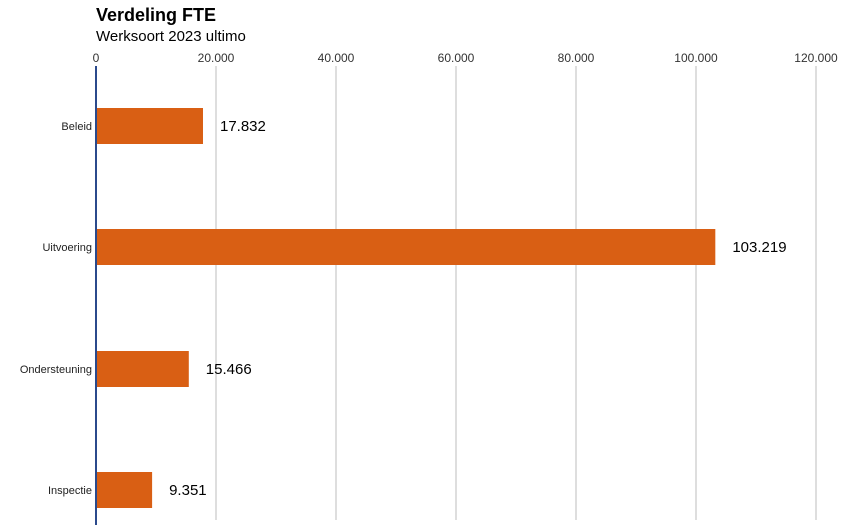 This screenshot has height=525, width=853. Describe the element at coordinates (96, 58) in the screenshot. I see `x-tick-label: 0` at that location.